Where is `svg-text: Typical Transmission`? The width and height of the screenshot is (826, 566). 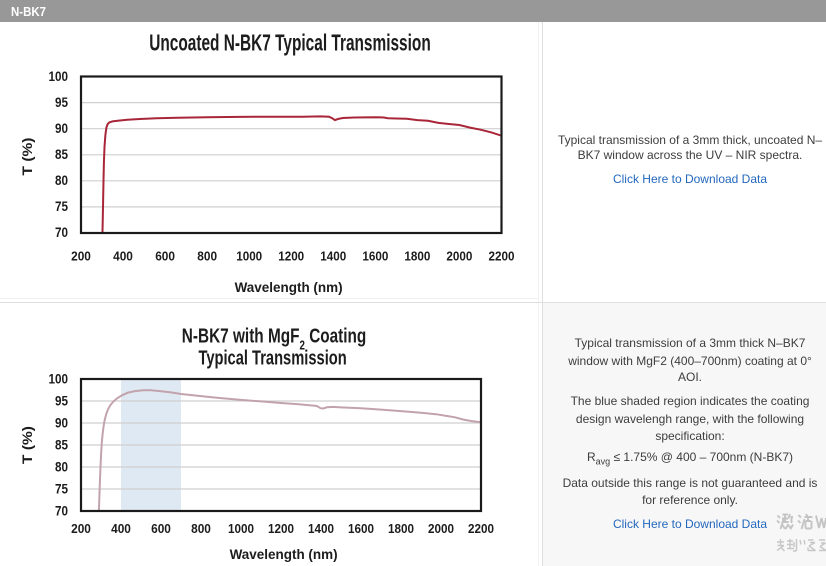
svg-text: Typical Transmission is located at coordinates (272, 359).